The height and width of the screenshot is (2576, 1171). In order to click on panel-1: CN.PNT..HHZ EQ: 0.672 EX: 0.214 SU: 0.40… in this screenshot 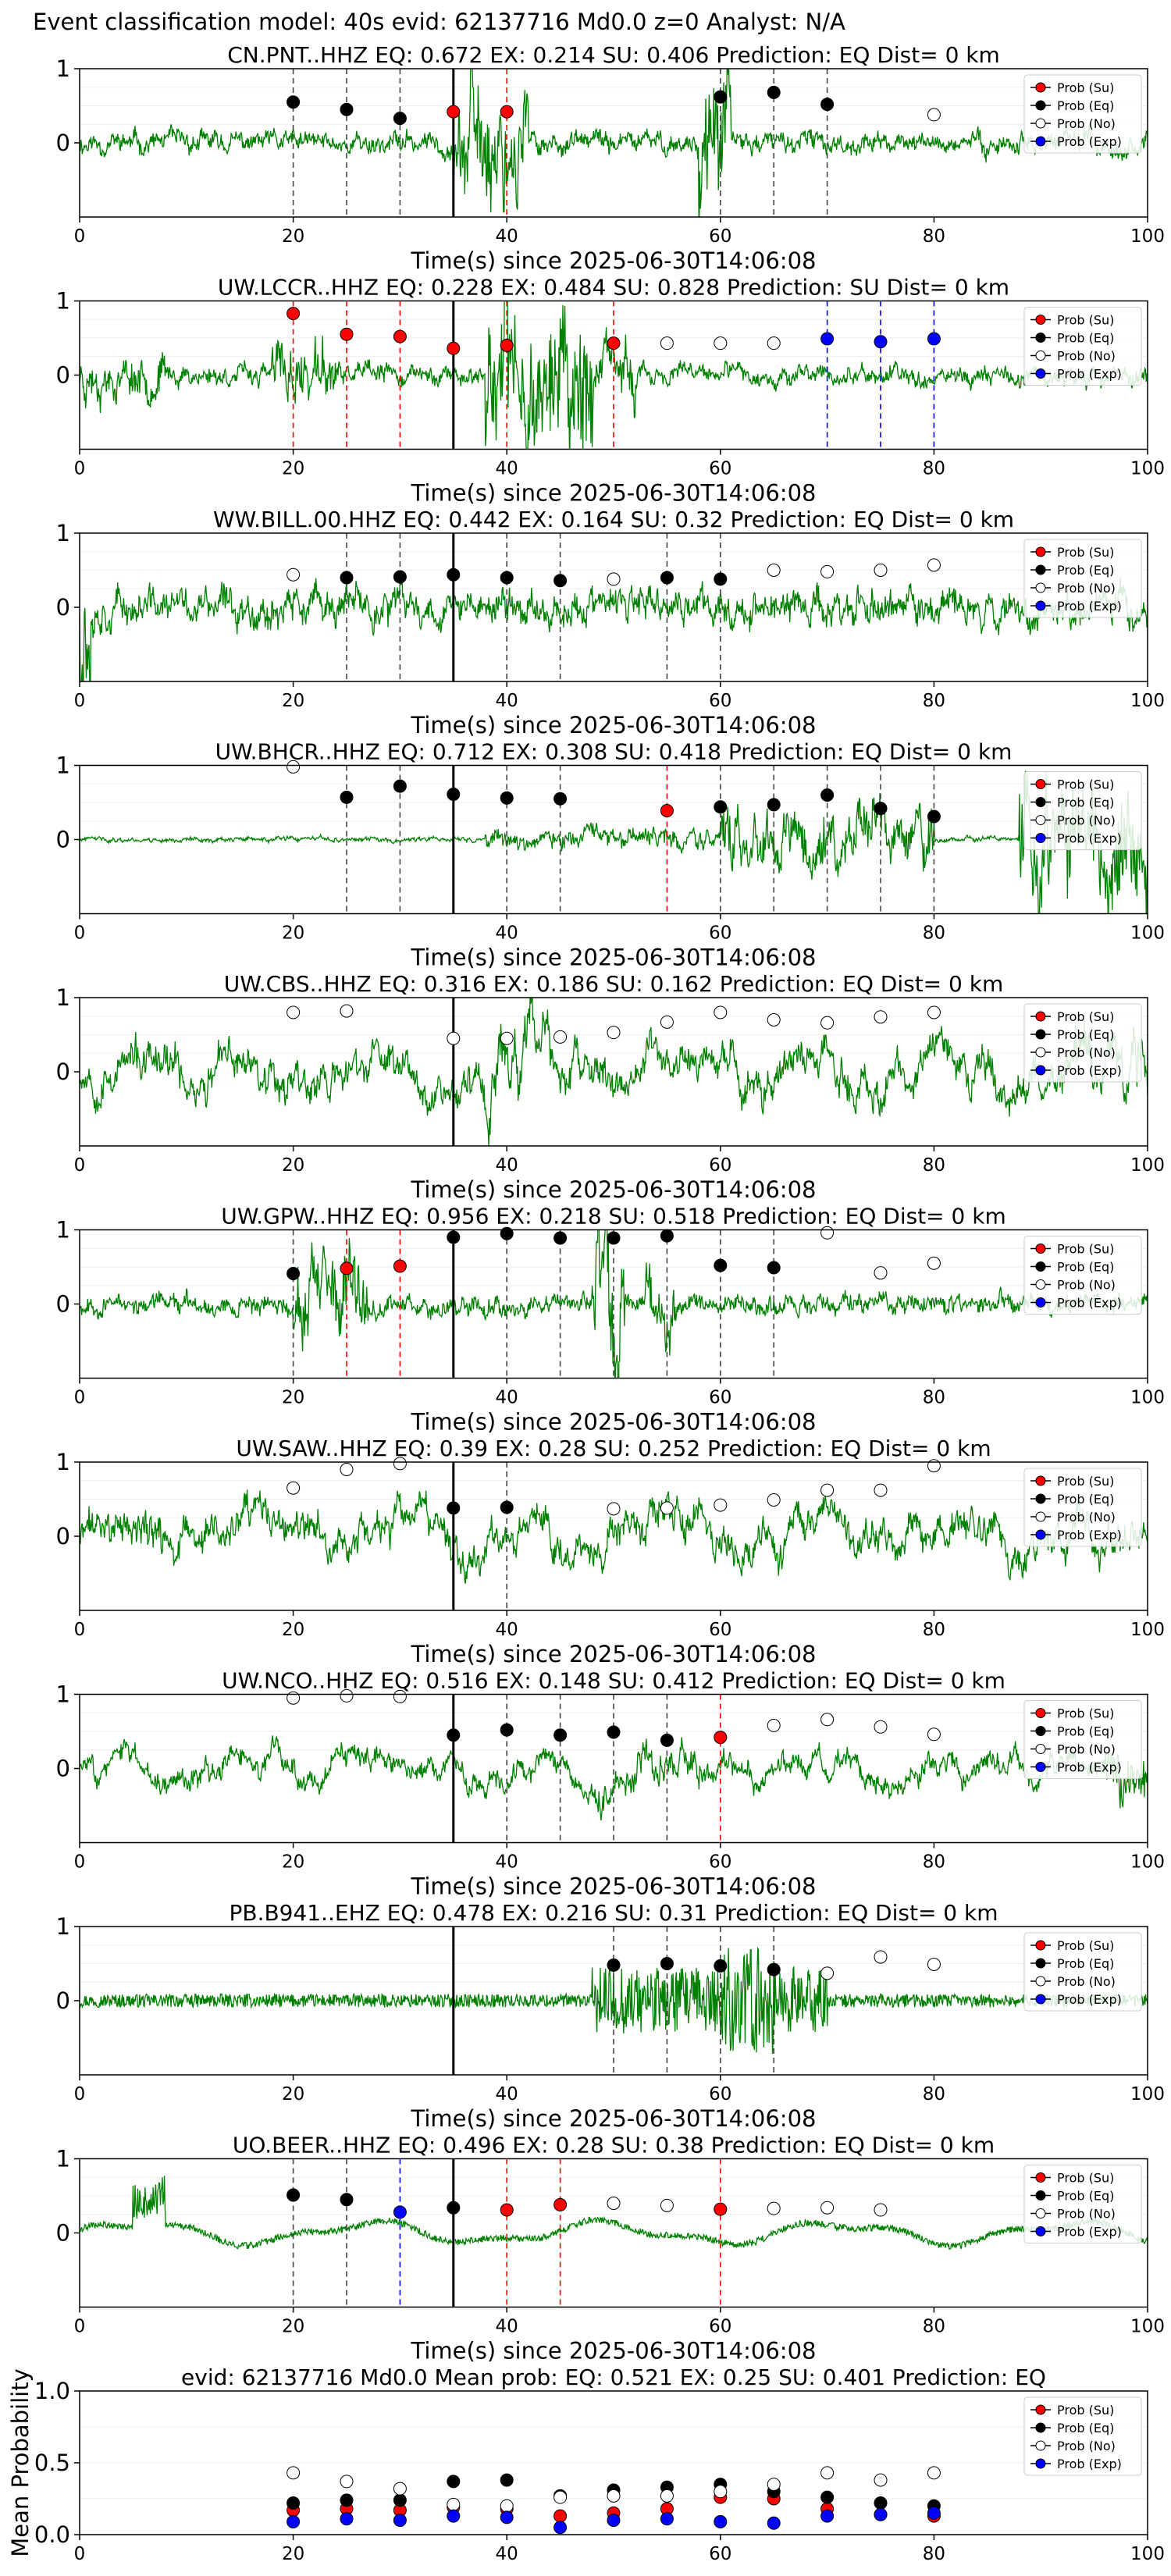, I will do `click(610, 158)`.